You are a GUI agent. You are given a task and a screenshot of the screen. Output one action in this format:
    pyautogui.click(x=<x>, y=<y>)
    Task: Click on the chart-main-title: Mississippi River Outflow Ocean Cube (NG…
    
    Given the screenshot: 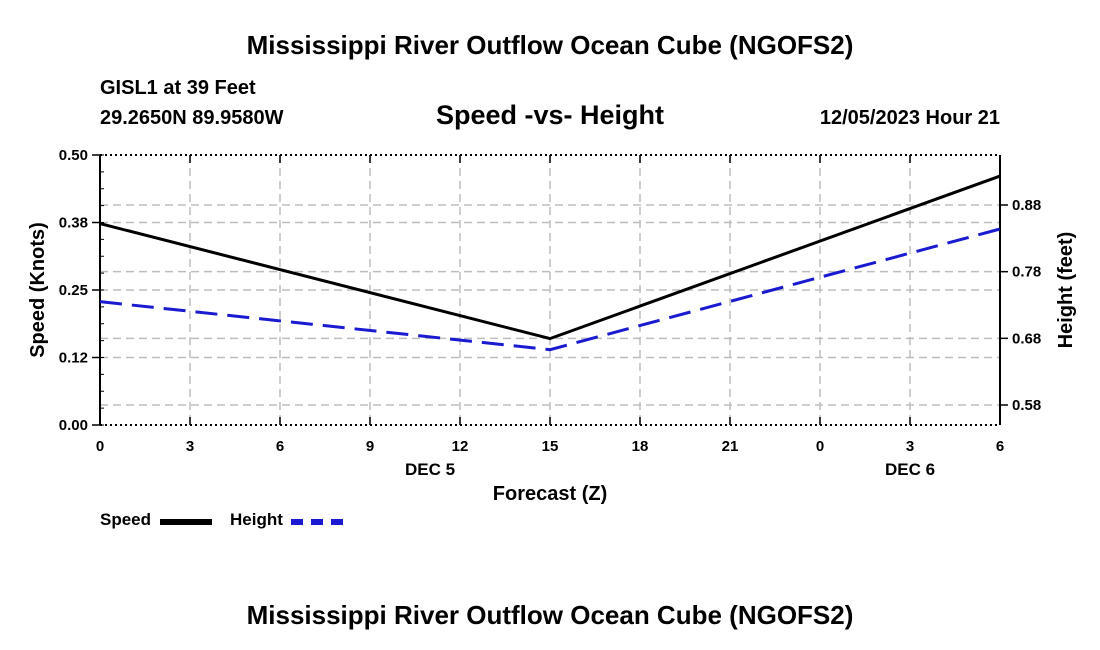 What is the action you would take?
    pyautogui.click(x=550, y=45)
    